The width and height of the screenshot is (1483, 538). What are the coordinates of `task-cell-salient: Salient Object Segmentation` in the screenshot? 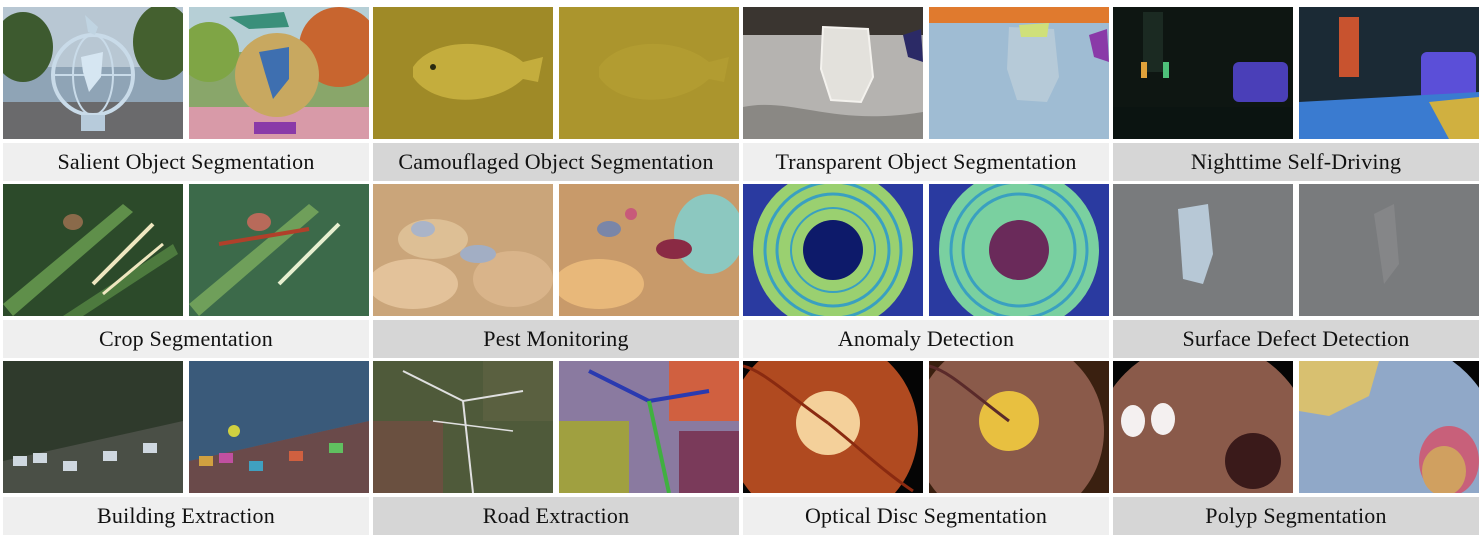 It's located at (186, 94).